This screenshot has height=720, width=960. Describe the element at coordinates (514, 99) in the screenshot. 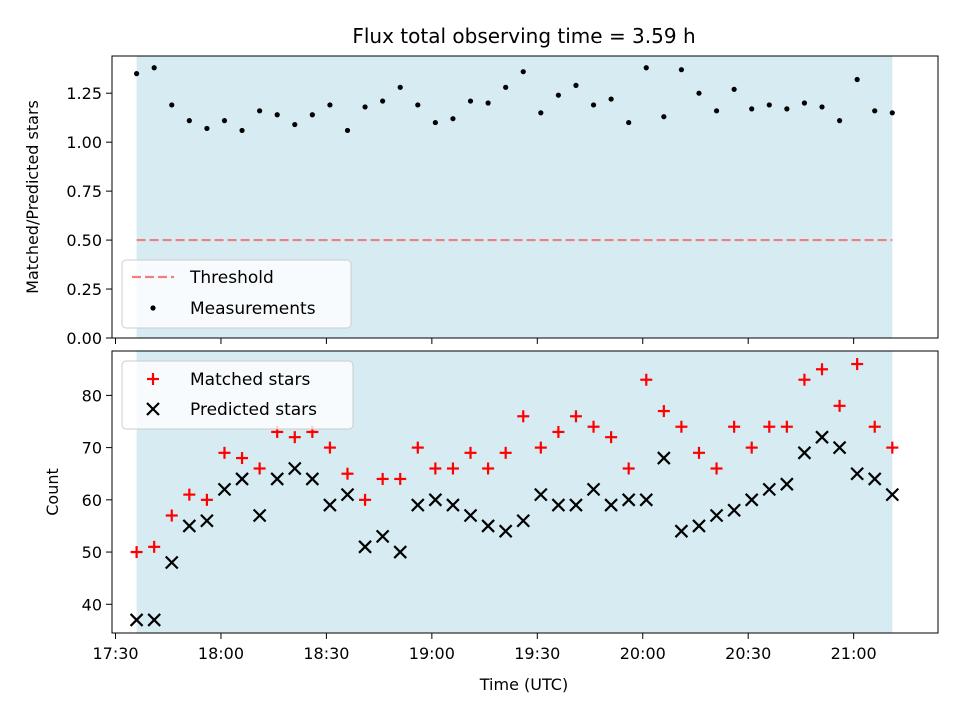

I see `measurement-points` at that location.